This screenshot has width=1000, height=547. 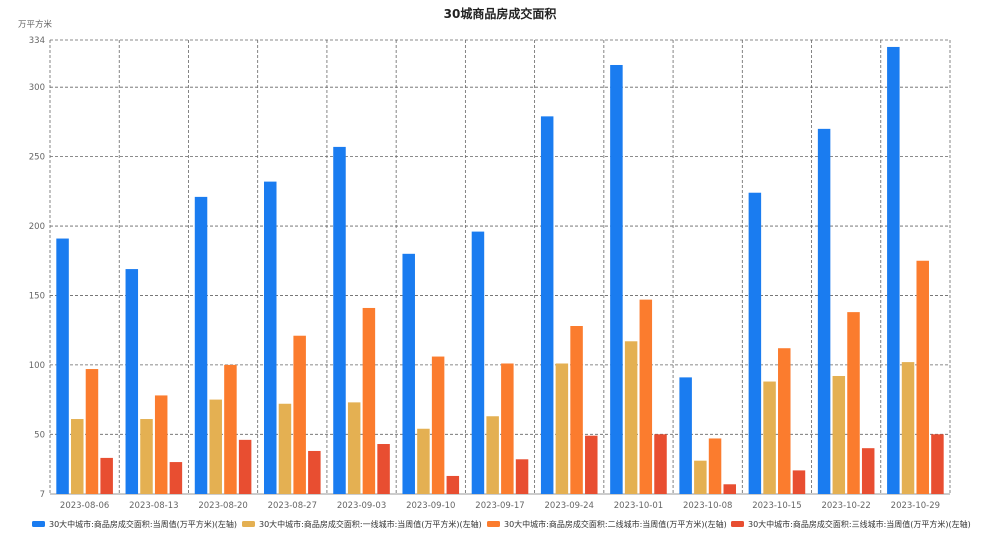 What do you see at coordinates (615, 524) in the screenshot?
I see `legend-label: 30大中城市:商品房成交面积:二线城市:当周值(万平方米)(左轴)` at bounding box center [615, 524].